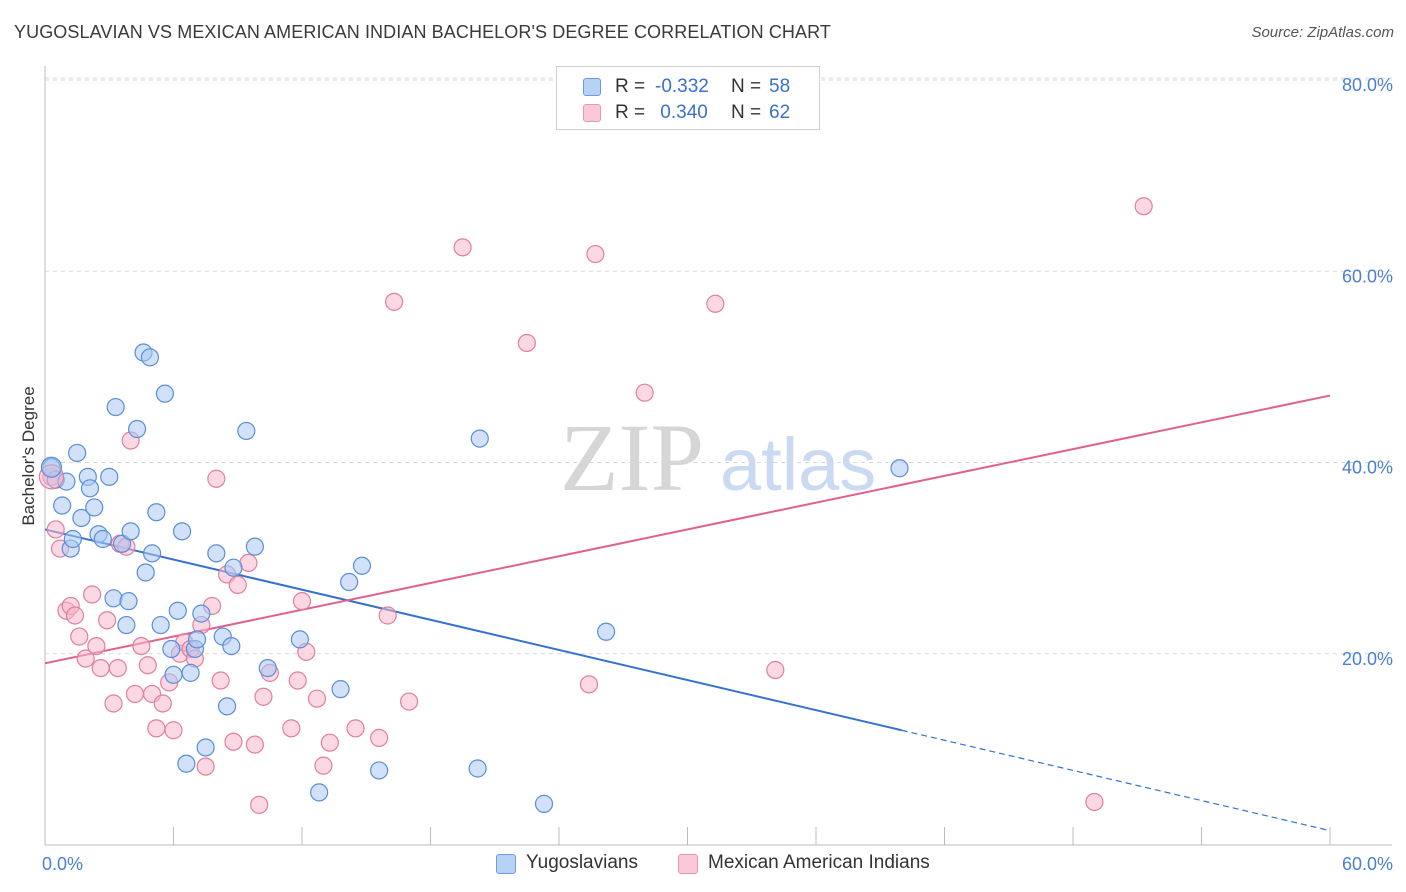 The width and height of the screenshot is (1406, 892). What do you see at coordinates (688, 98) in the screenshot?
I see `stats-legend: R = -0.332 N = 58 R = 0.340 N = 62` at bounding box center [688, 98].